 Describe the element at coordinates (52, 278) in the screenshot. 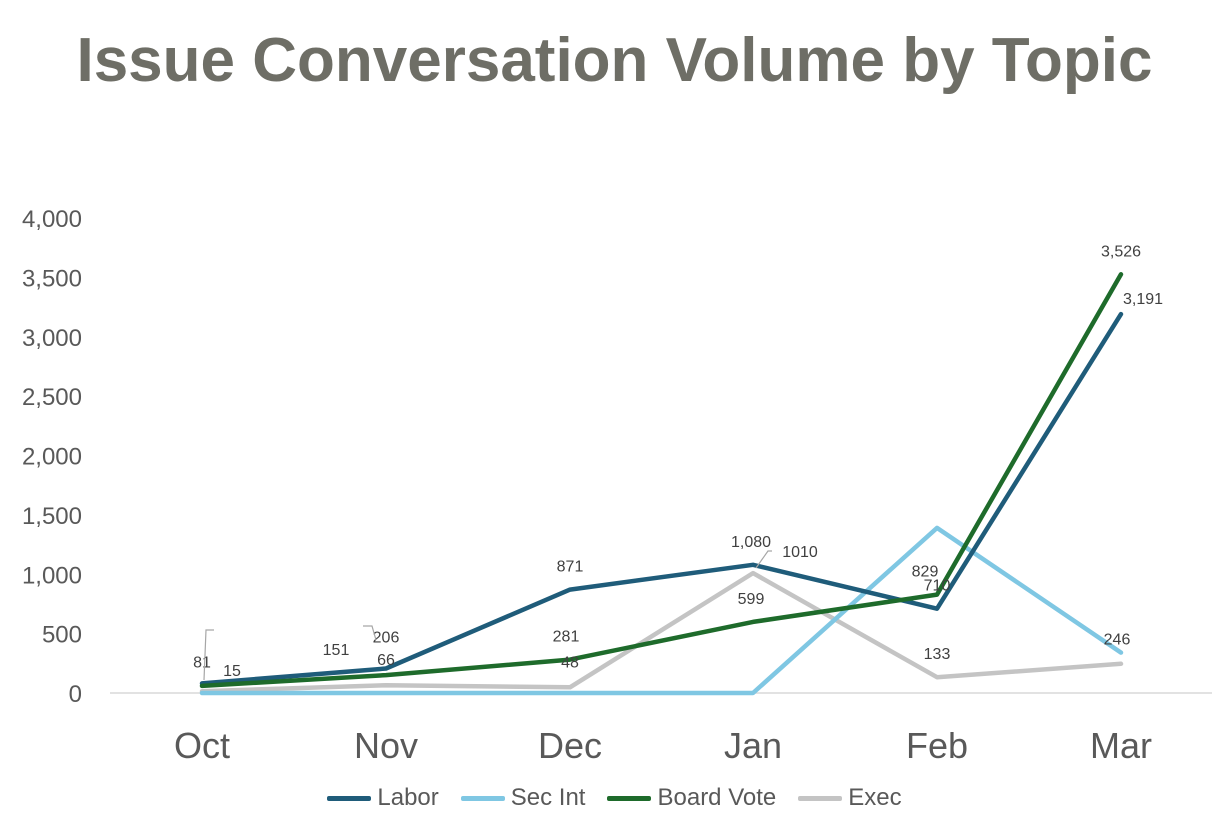

I see `y-tick-label: 3,500` at that location.